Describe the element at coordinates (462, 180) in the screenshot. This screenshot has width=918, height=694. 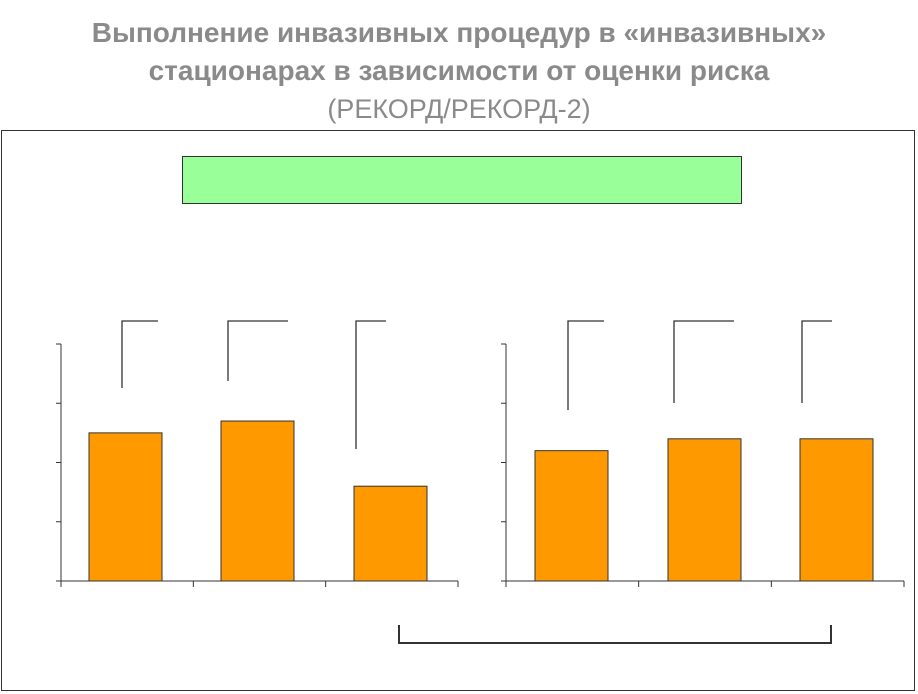
I see `green-banner` at that location.